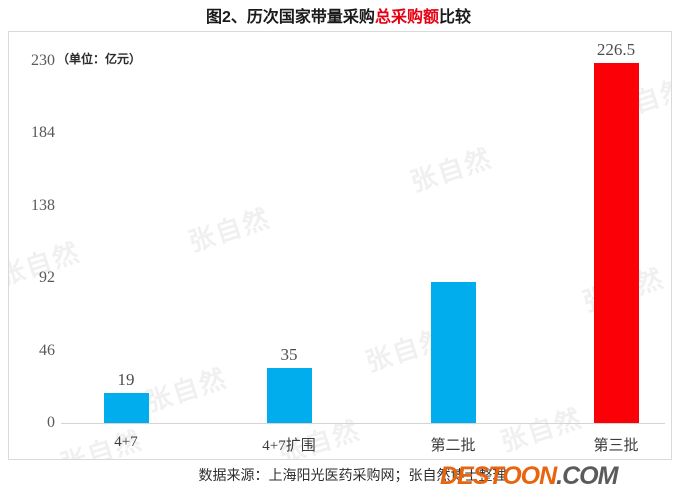 This screenshot has width=677, height=495. What do you see at coordinates (616, 243) in the screenshot?
I see `bar-third-batch` at bounding box center [616, 243].